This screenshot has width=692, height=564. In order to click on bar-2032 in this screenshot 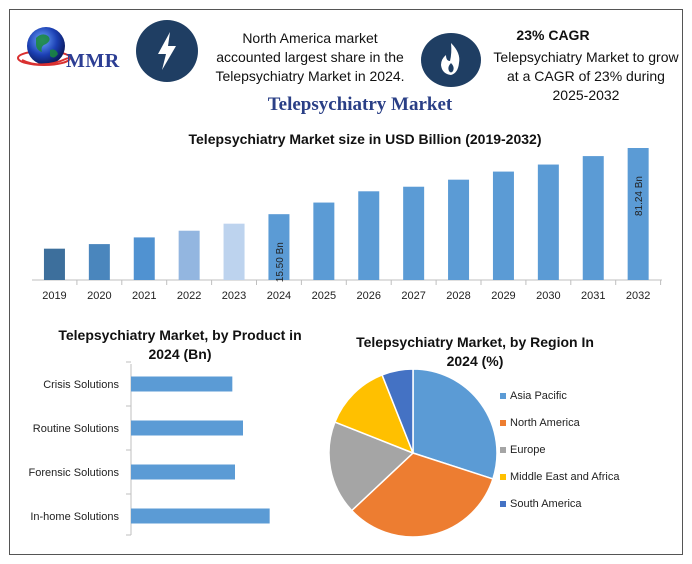, I will do `click(638, 214)`.